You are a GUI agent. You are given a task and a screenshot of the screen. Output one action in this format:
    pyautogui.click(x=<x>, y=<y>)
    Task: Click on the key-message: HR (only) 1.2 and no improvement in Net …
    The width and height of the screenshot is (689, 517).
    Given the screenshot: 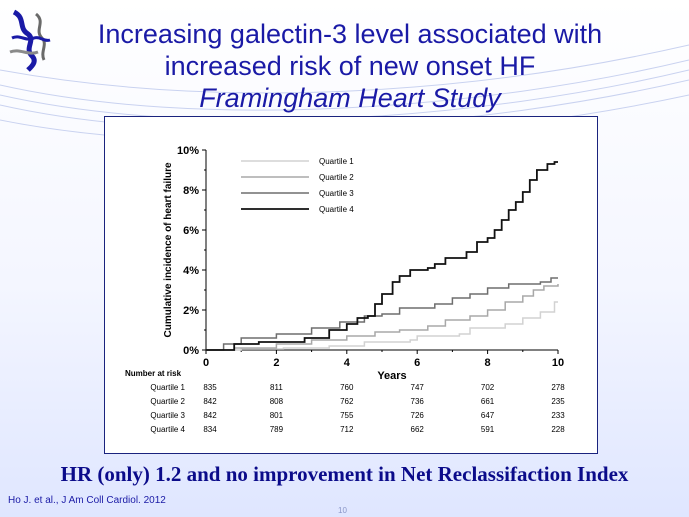 What is the action you would take?
    pyautogui.click(x=344, y=474)
    